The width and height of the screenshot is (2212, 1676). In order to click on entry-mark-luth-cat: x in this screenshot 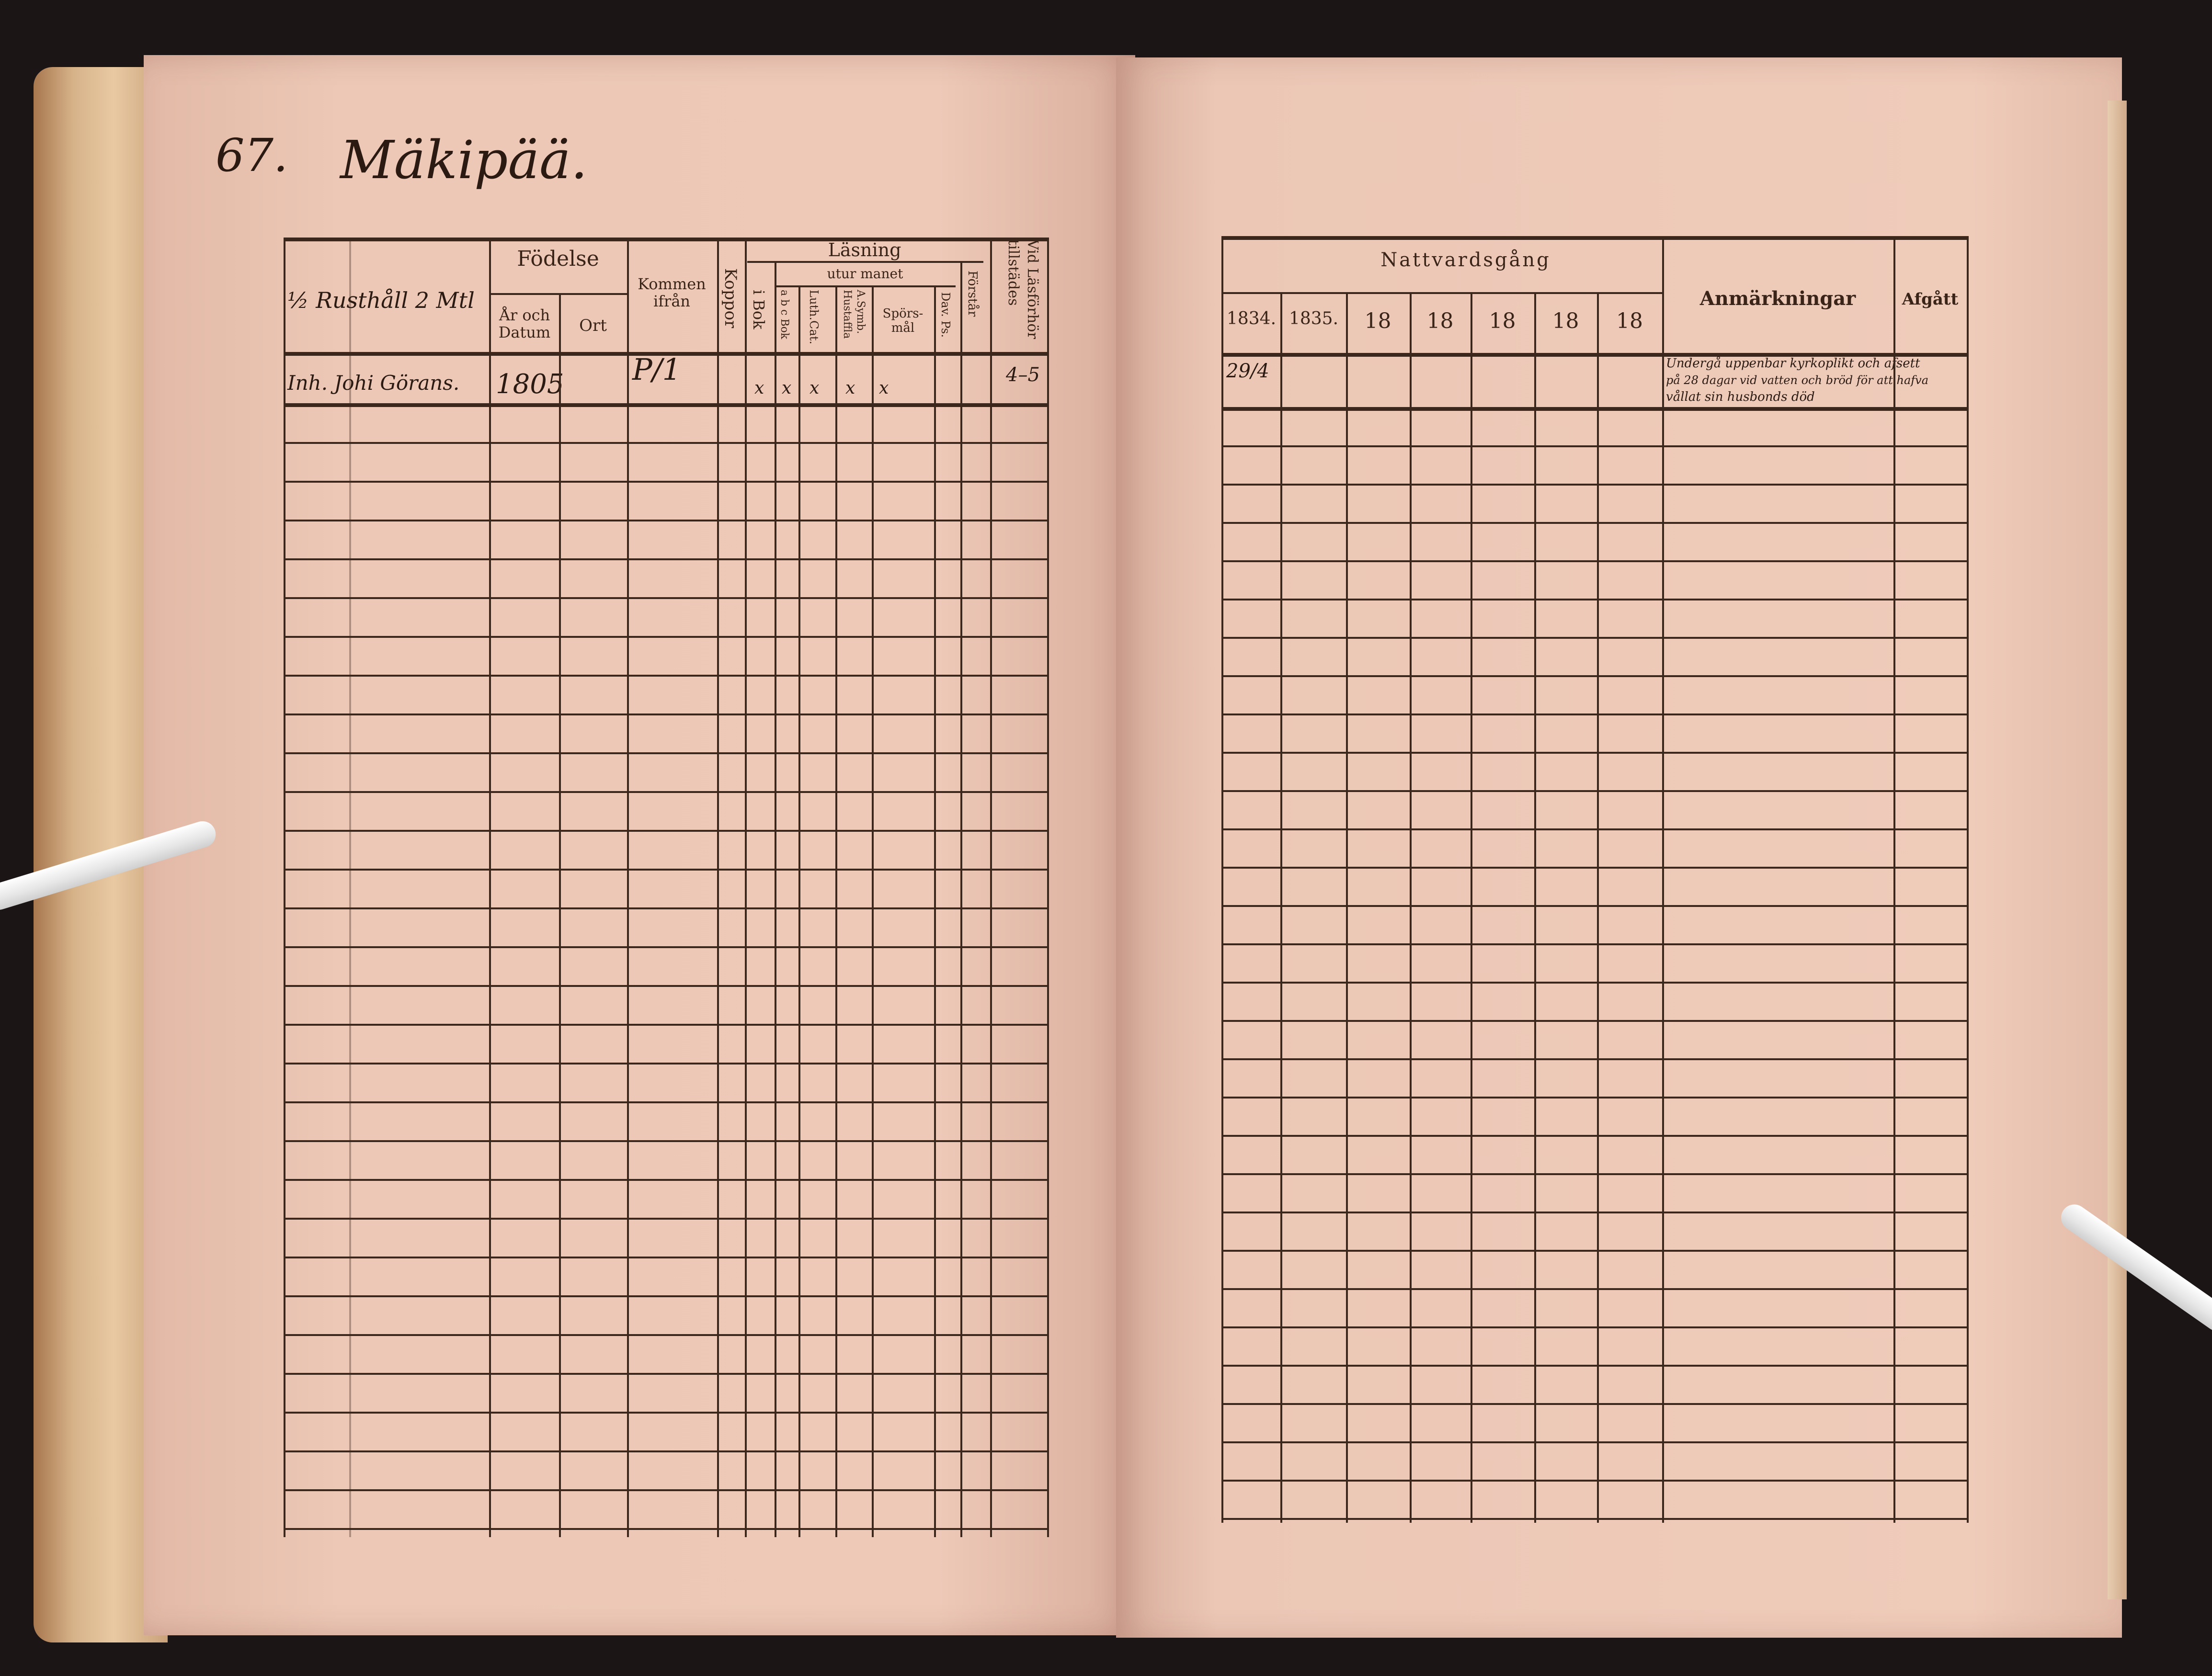, I will do `click(815, 388)`.